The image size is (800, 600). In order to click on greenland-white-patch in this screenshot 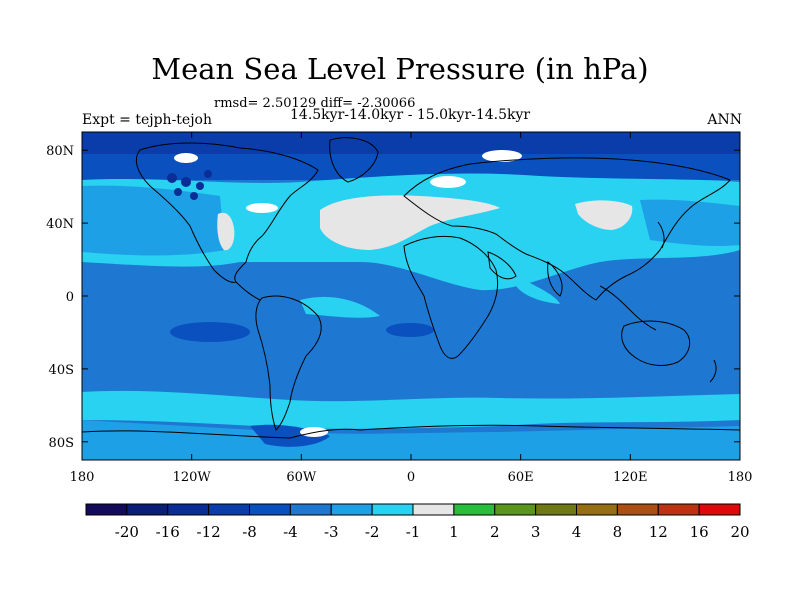, I will do `click(262, 208)`.